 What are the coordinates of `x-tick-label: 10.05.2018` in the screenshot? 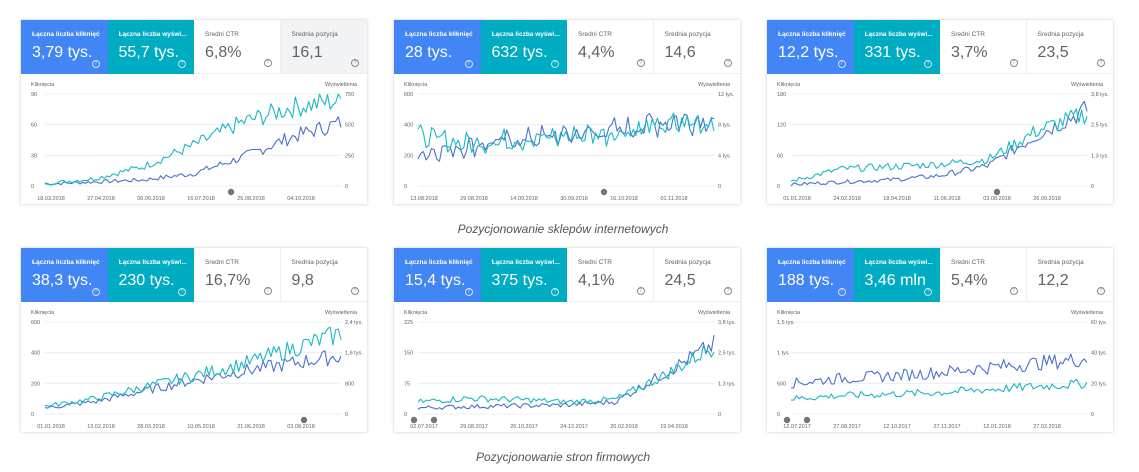 It's located at (201, 427).